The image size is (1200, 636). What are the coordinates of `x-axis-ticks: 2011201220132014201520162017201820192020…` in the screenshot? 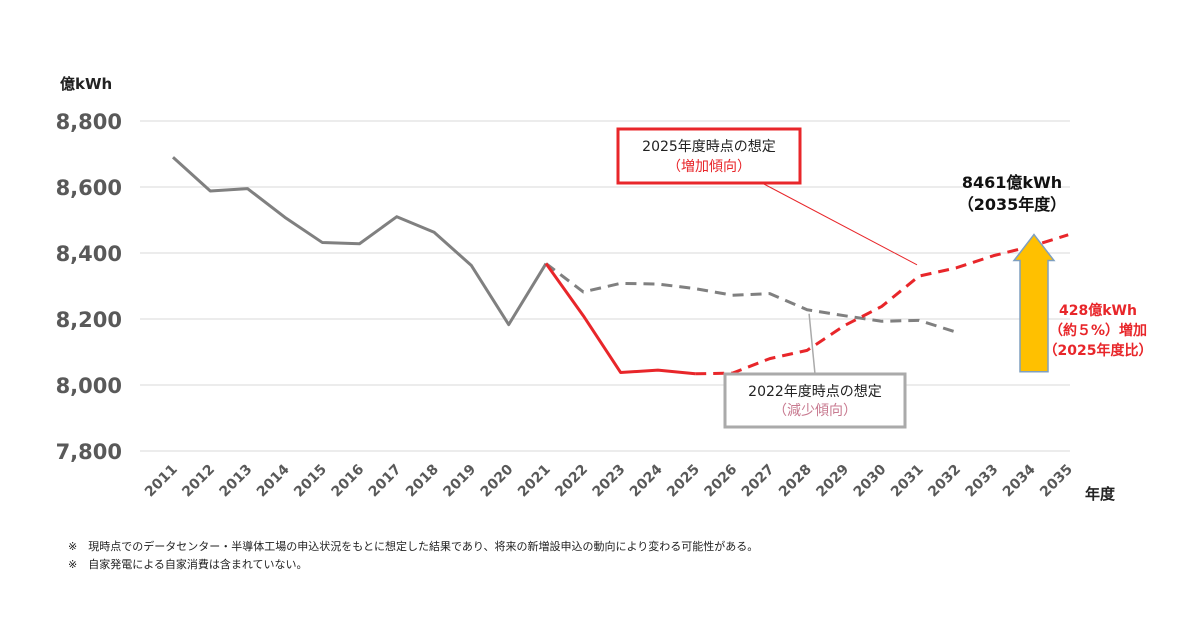 It's located at (609, 480).